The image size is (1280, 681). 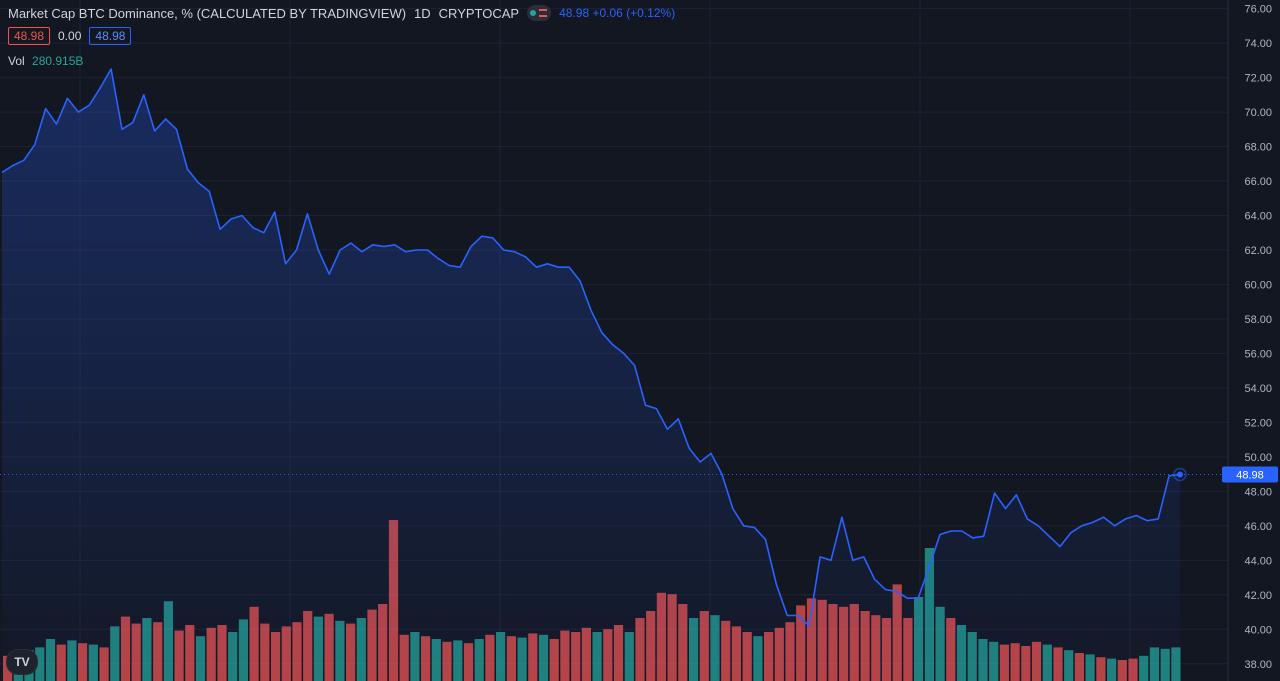 What do you see at coordinates (1258, 665) in the screenshot?
I see `y-tick-label: 38.00` at bounding box center [1258, 665].